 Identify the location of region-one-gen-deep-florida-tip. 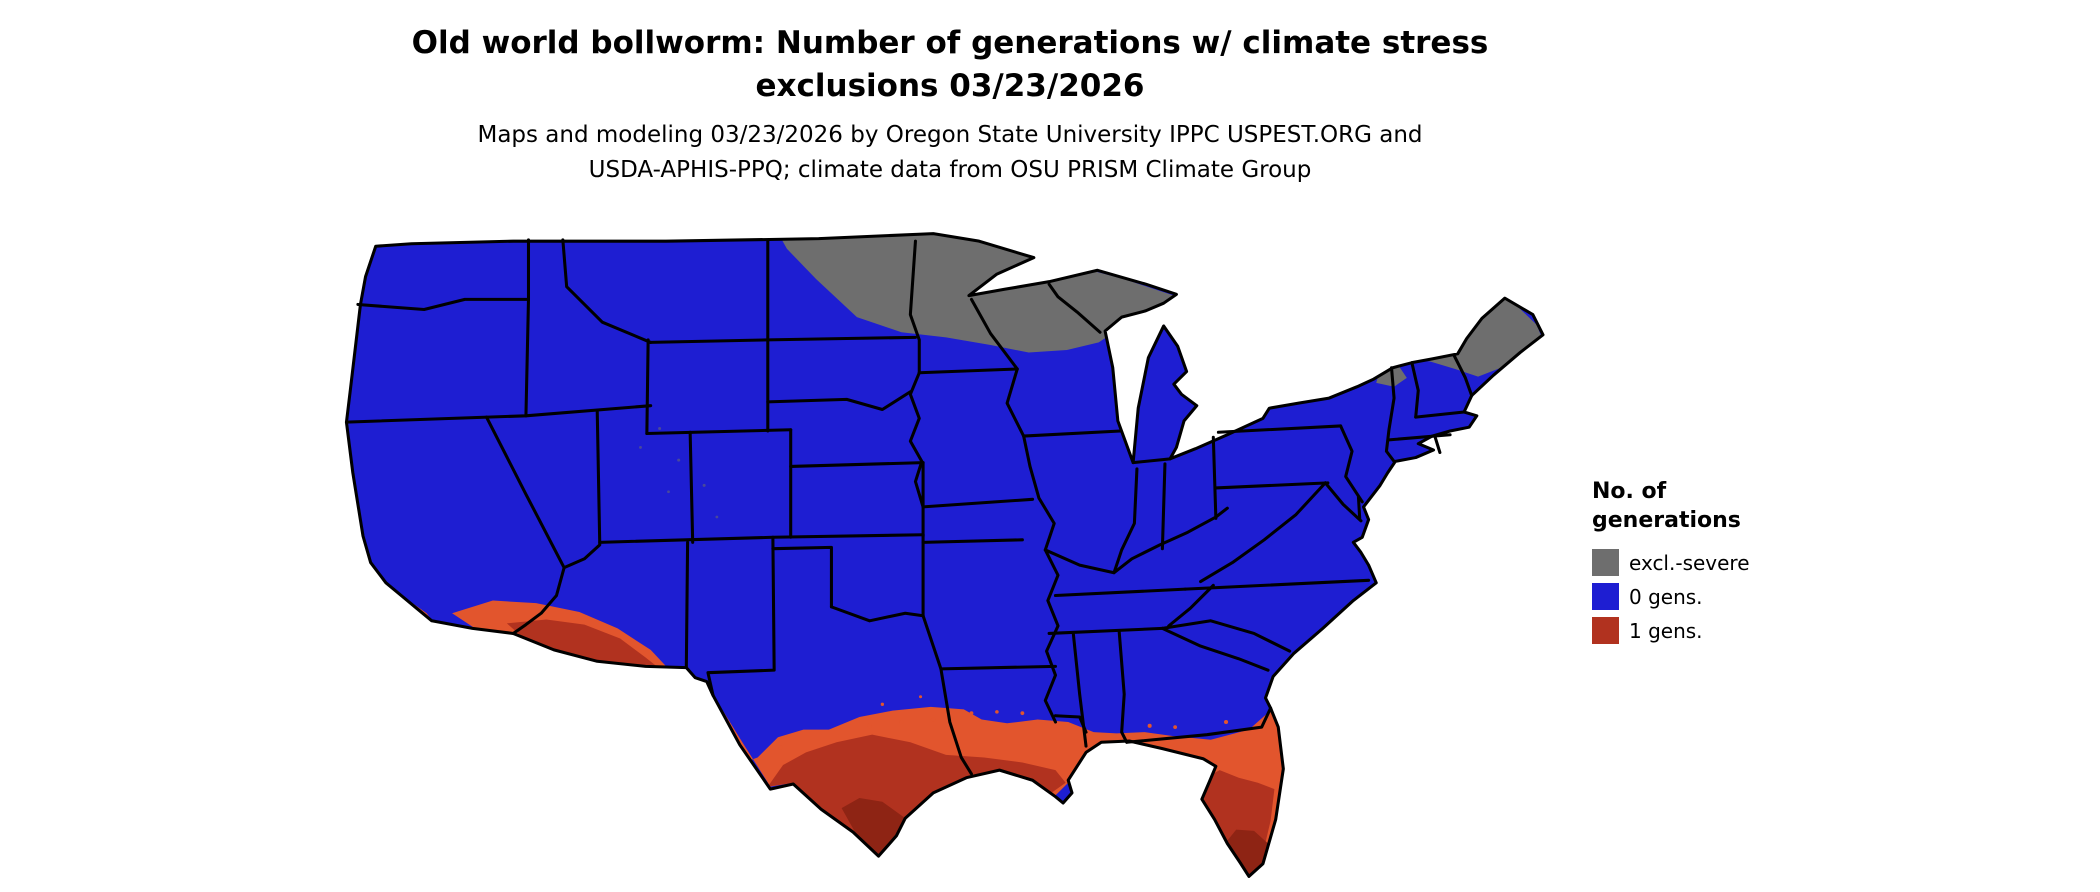
(1247, 852).